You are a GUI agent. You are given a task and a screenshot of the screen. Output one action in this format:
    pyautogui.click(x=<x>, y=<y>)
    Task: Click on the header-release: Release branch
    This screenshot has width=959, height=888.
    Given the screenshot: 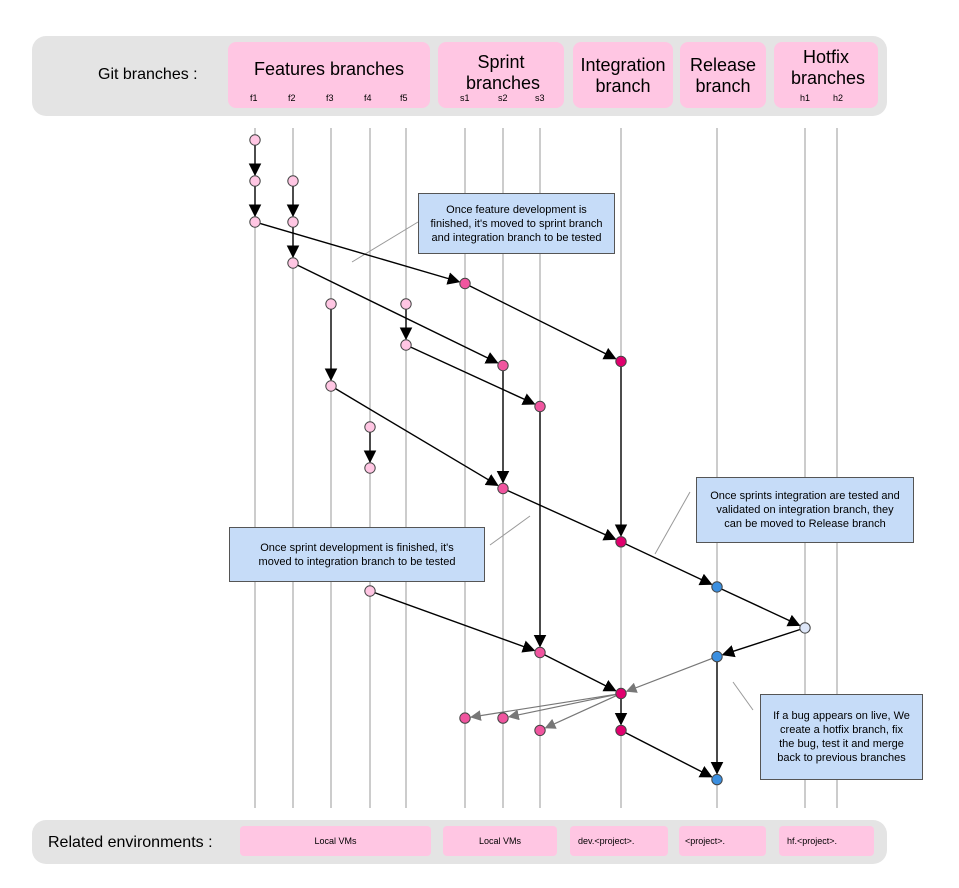 What is the action you would take?
    pyautogui.click(x=723, y=75)
    